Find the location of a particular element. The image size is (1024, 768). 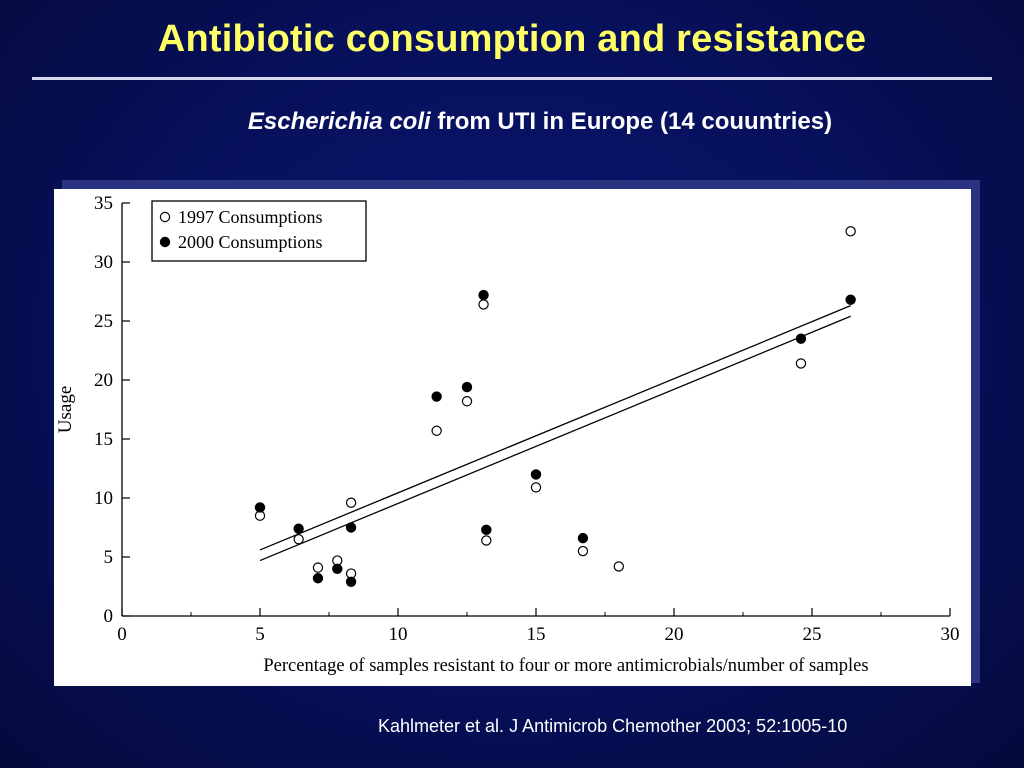

y-tick-label: 30 is located at coordinates (103, 262).